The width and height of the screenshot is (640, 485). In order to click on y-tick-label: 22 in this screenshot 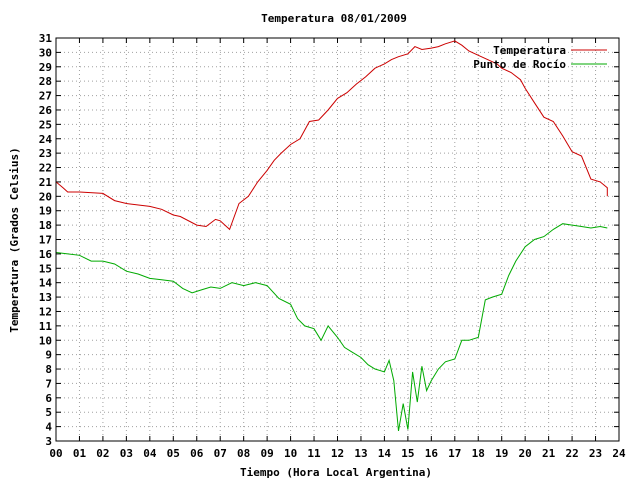, I will do `click(45, 168)`.